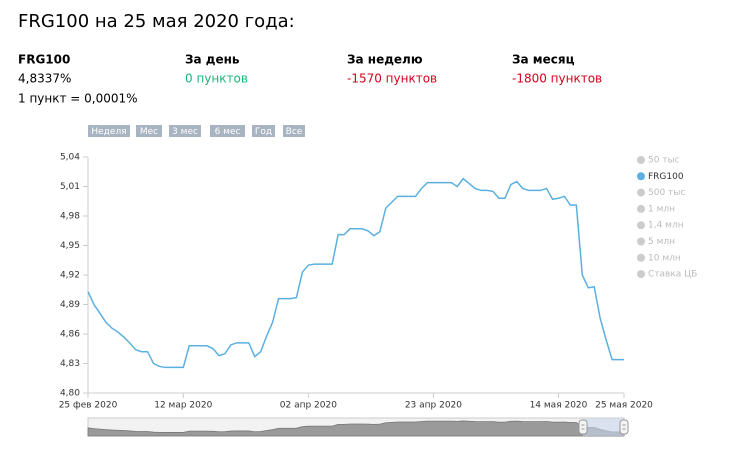  What do you see at coordinates (212, 60) in the screenshot?
I see `stat-label: За день` at bounding box center [212, 60].